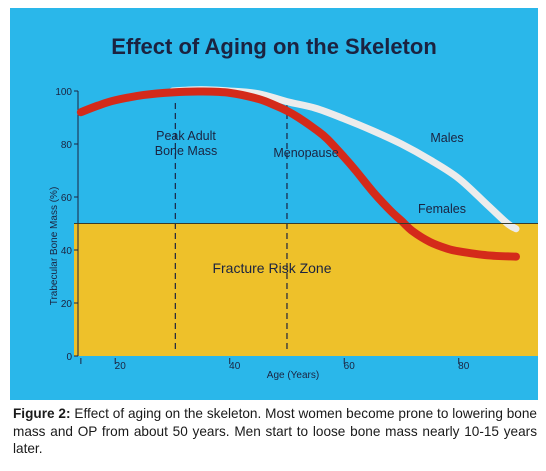 The height and width of the screenshot is (471, 546). What do you see at coordinates (186, 151) in the screenshot?
I see `ref-label-peak-line2: Bone Mass` at bounding box center [186, 151].